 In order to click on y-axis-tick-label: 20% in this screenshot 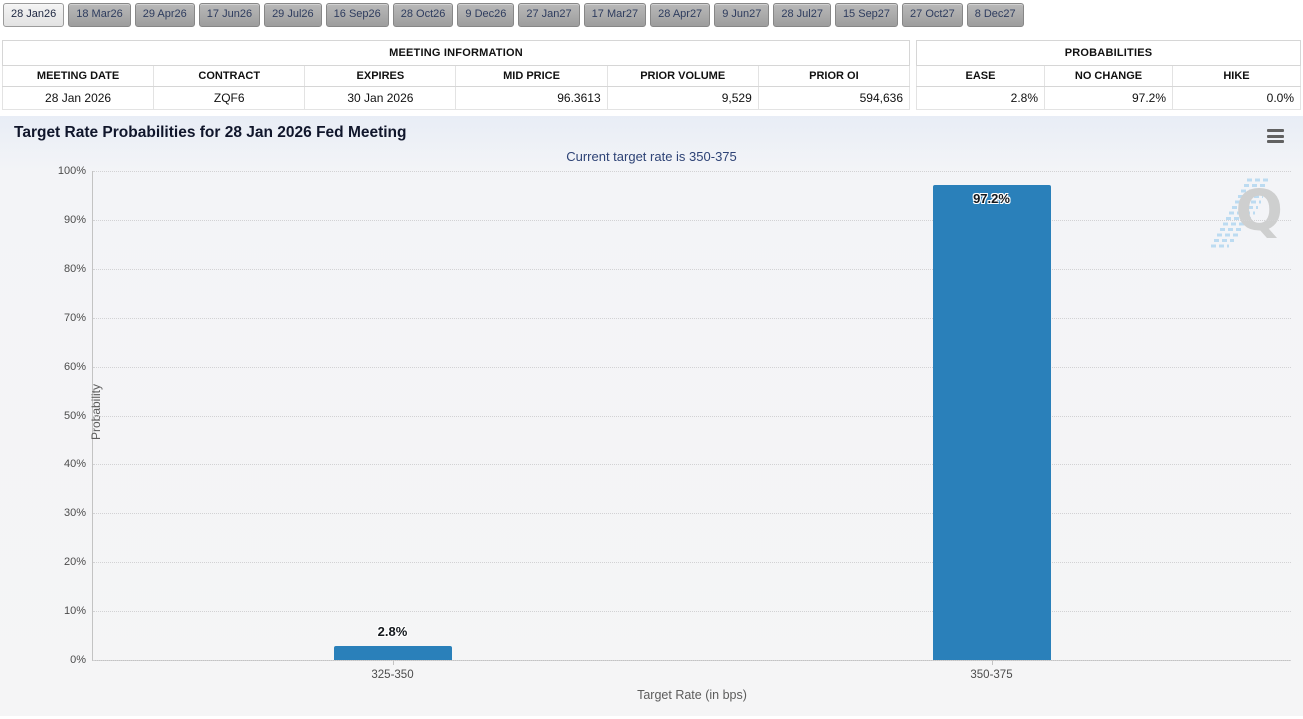, I will do `click(74, 562)`.